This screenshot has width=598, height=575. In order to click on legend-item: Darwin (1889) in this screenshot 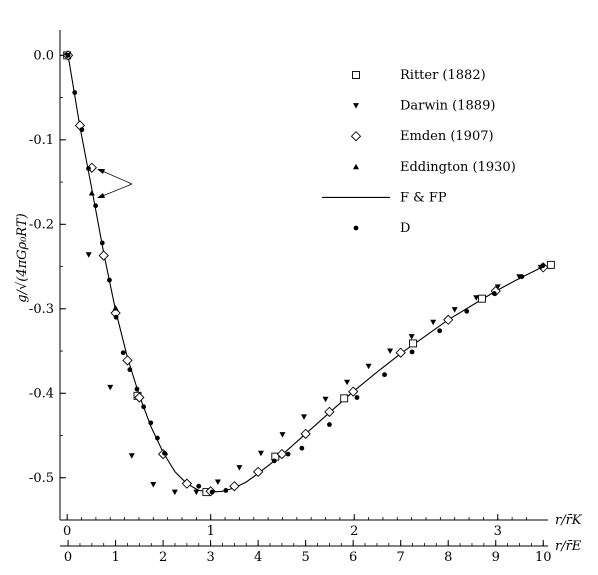, I will do `click(424, 106)`.